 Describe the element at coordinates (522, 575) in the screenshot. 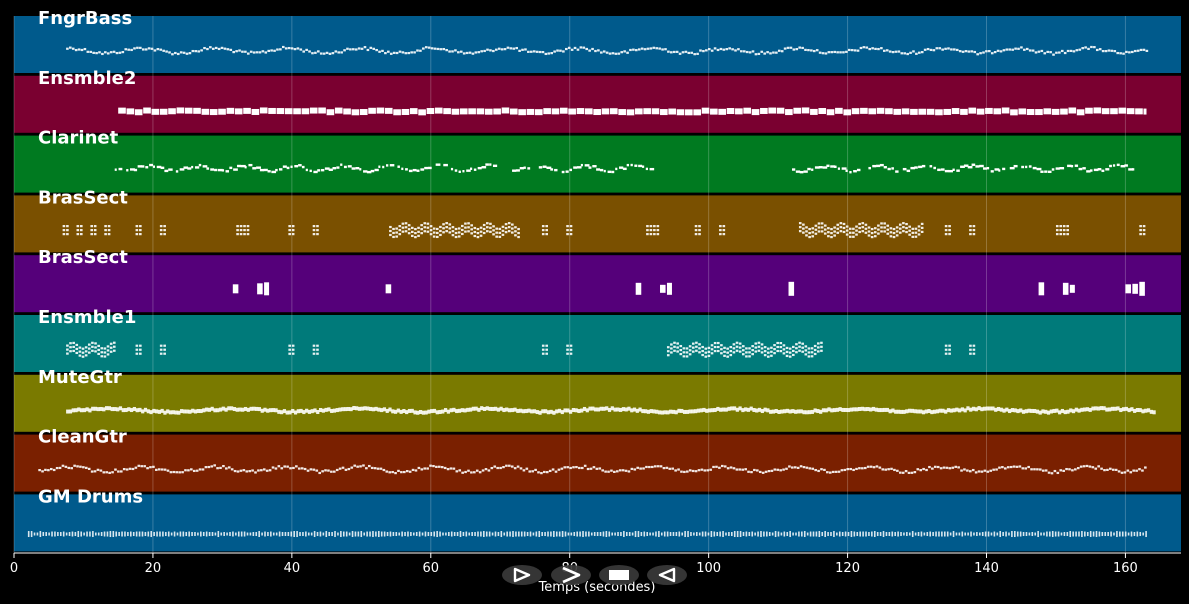

I see `rewind-button` at that location.